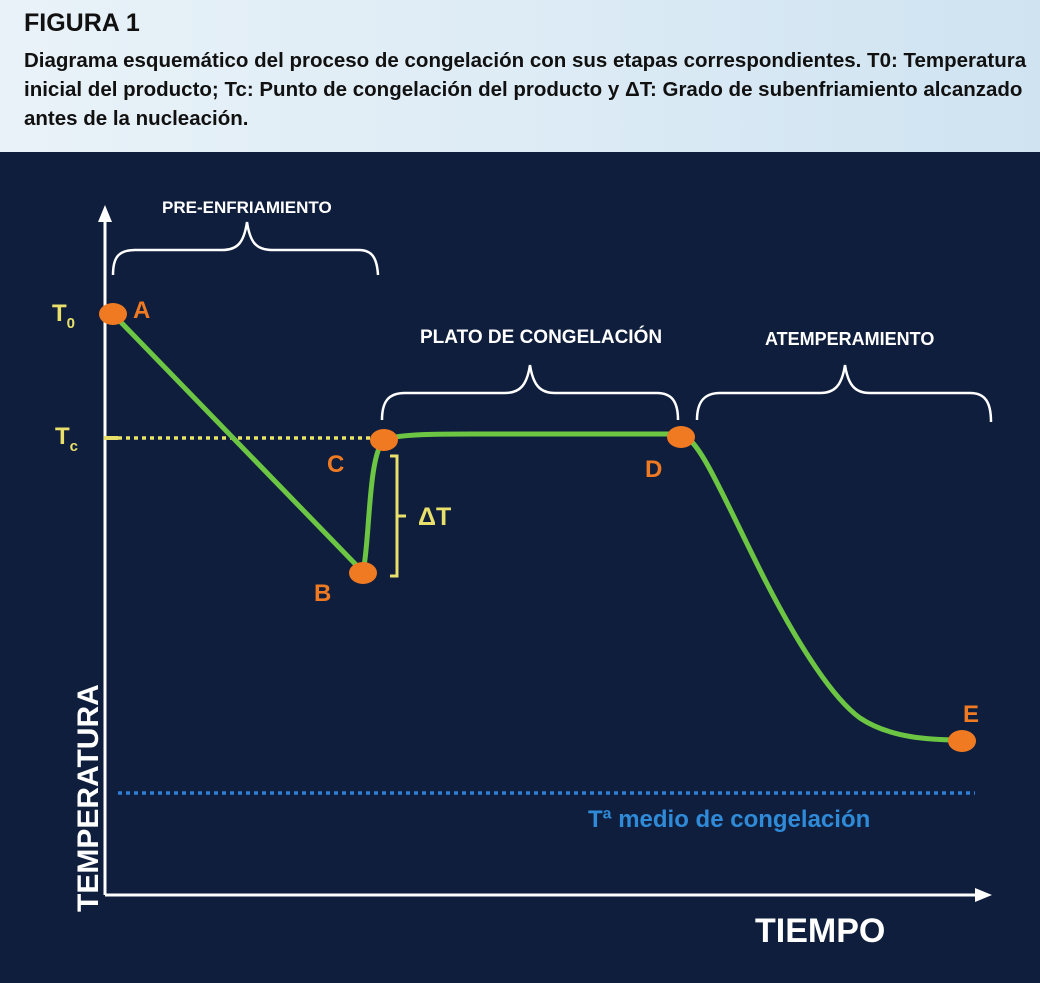 This screenshot has width=1040, height=983. Describe the element at coordinates (363, 573) in the screenshot. I see `point-b-marker` at that location.